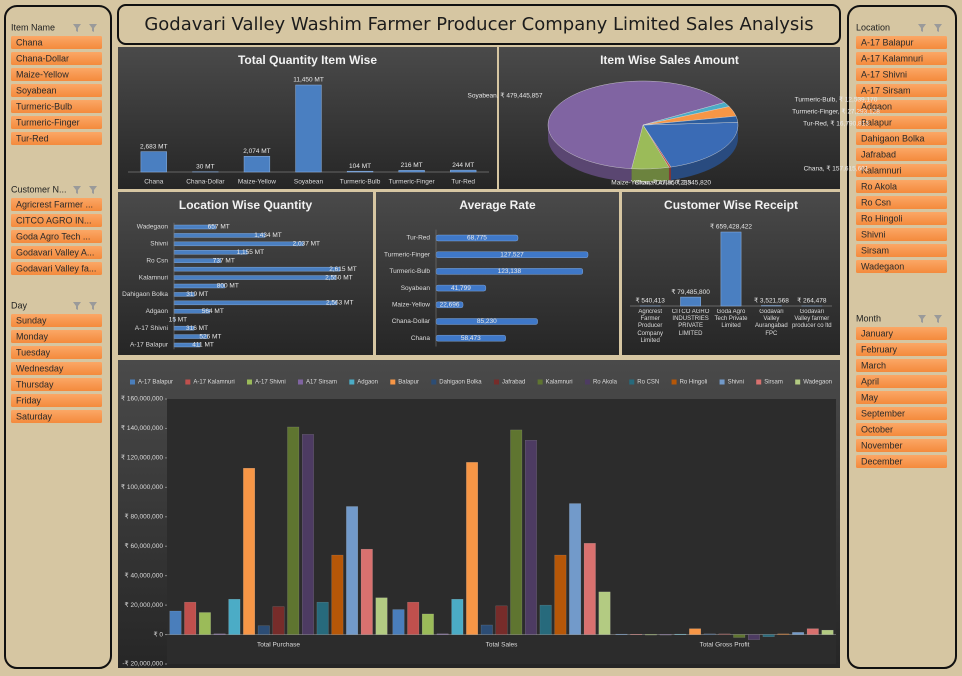 The width and height of the screenshot is (962, 676). I want to click on slicer-item: Maize-Yellow, so click(42, 74).